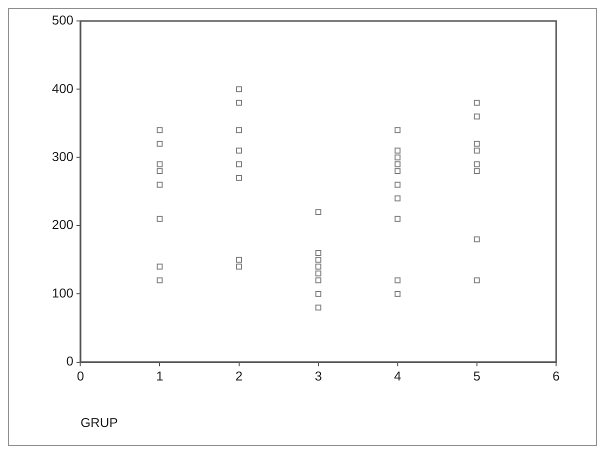 The image size is (607, 456). I want to click on x-tick-label: 6, so click(556, 376).